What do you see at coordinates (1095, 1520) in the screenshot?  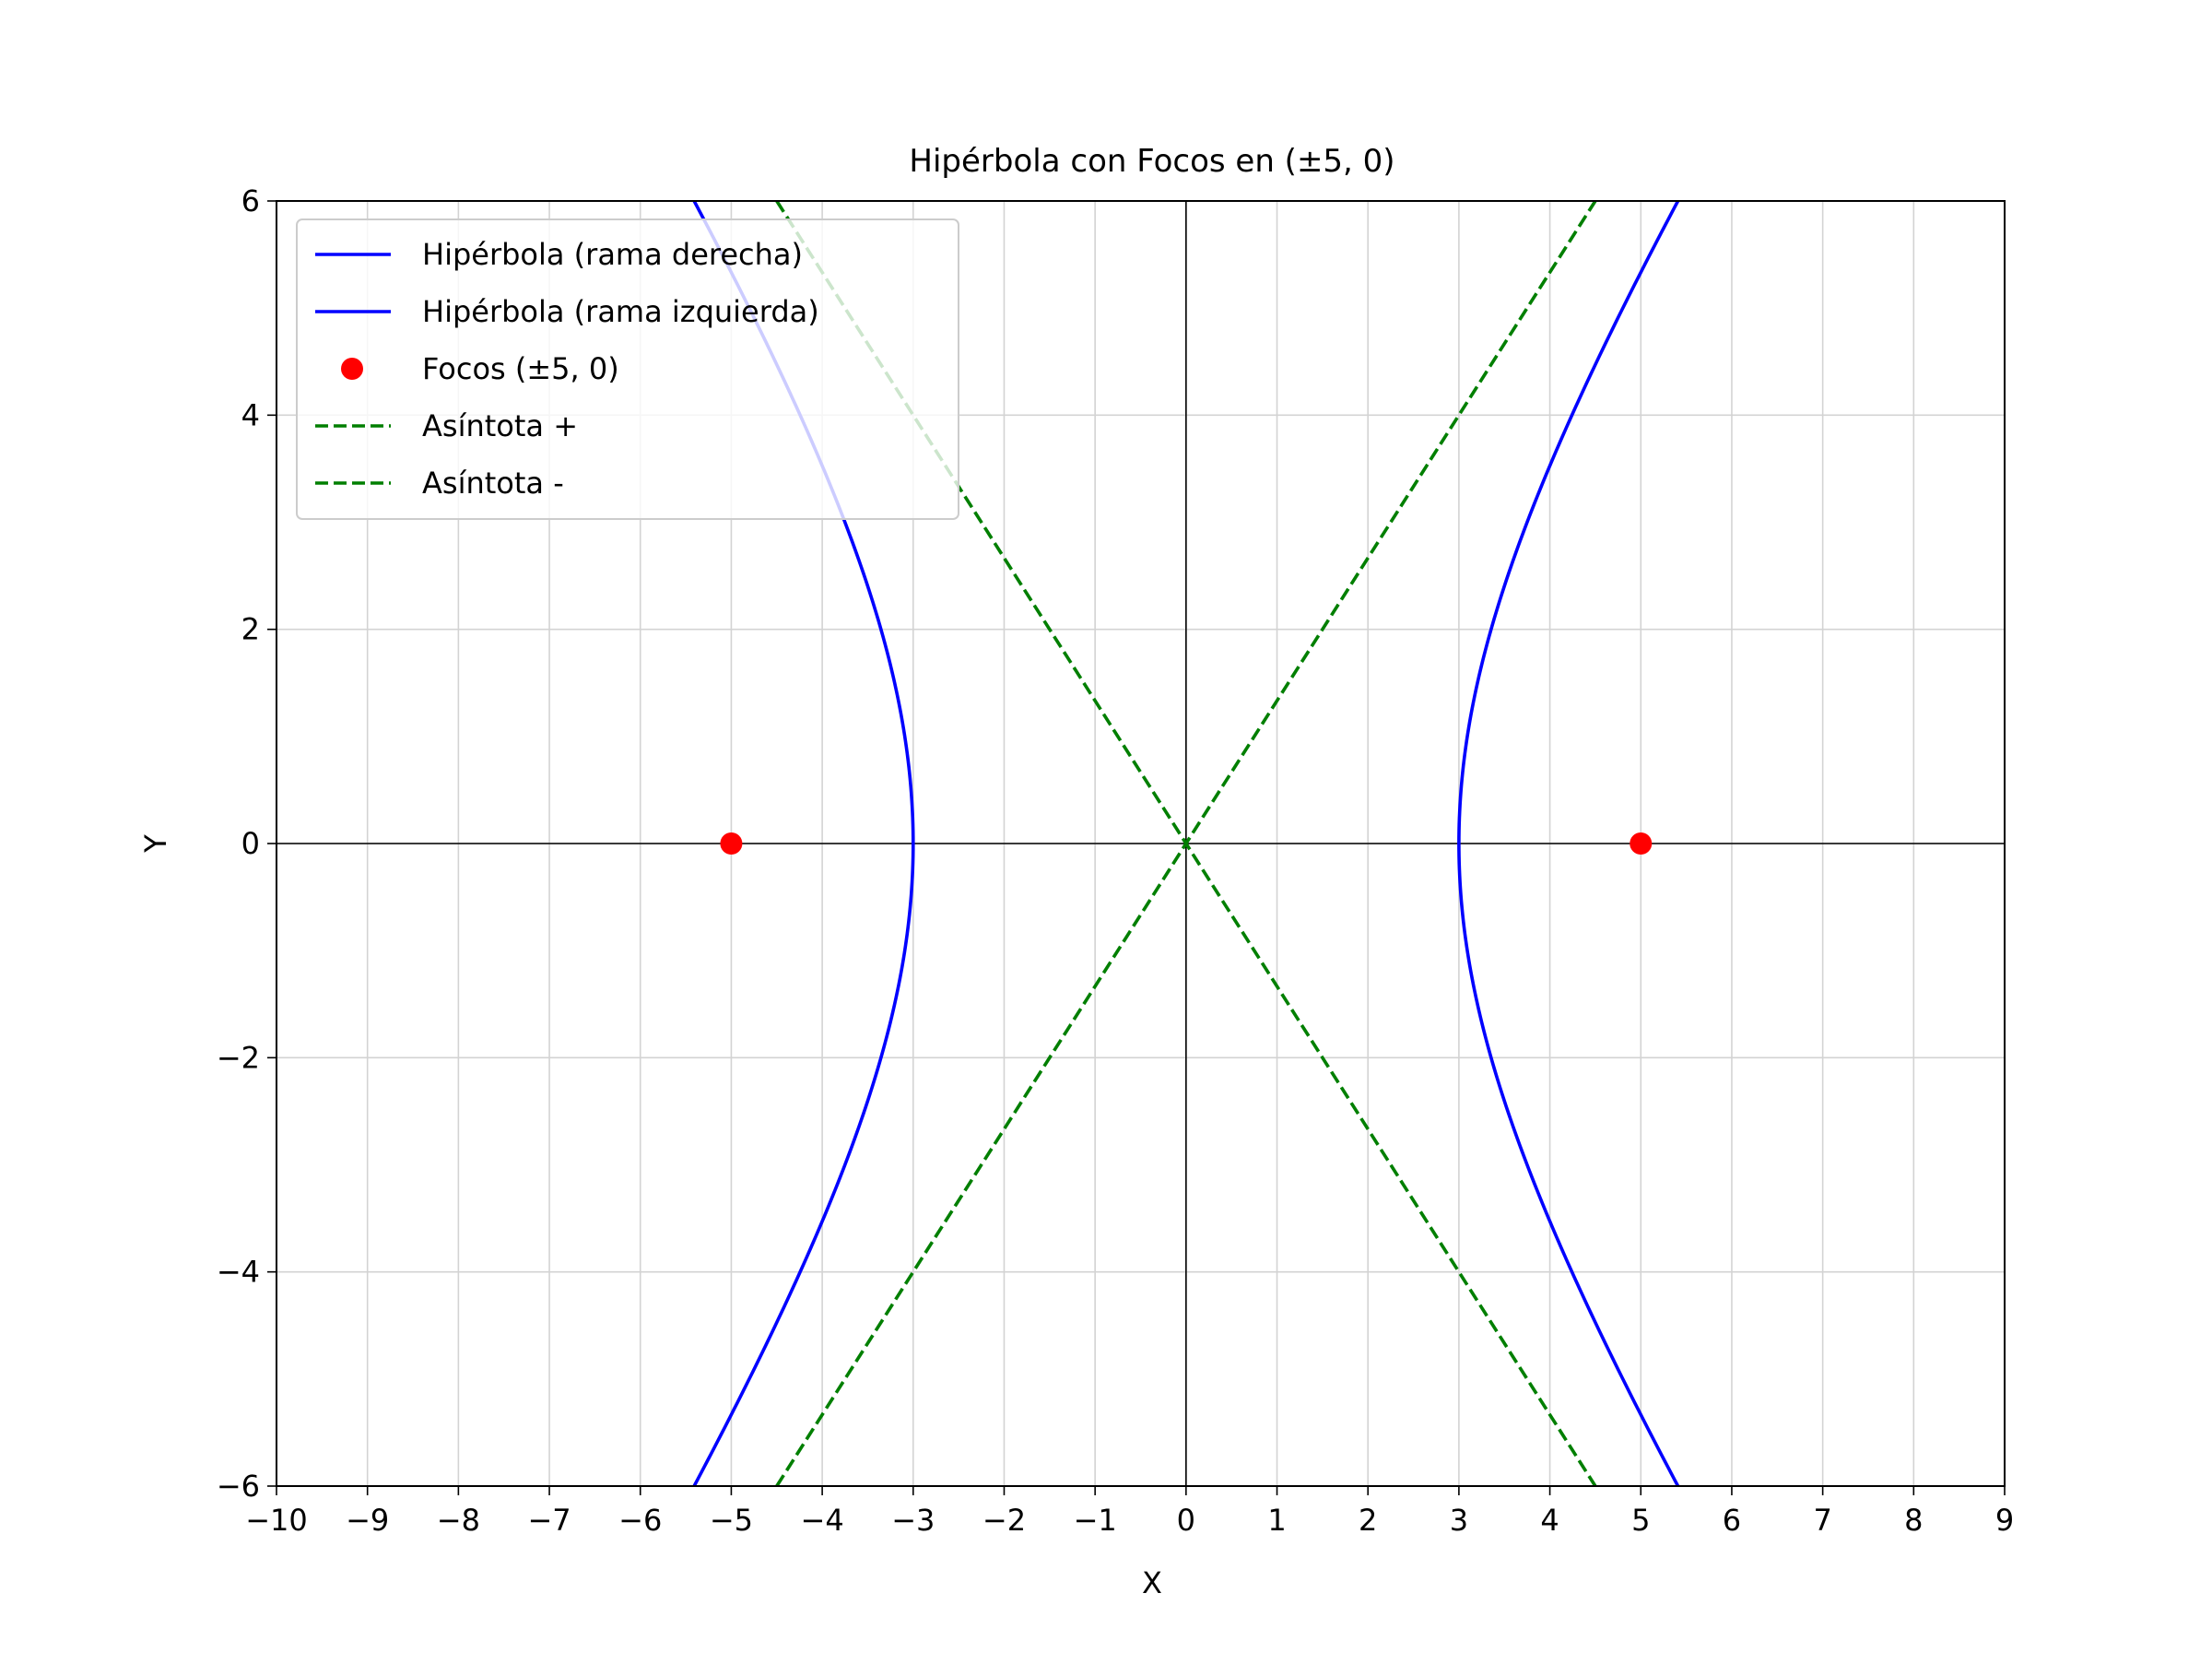 I see `x-tick-label: −1` at bounding box center [1095, 1520].